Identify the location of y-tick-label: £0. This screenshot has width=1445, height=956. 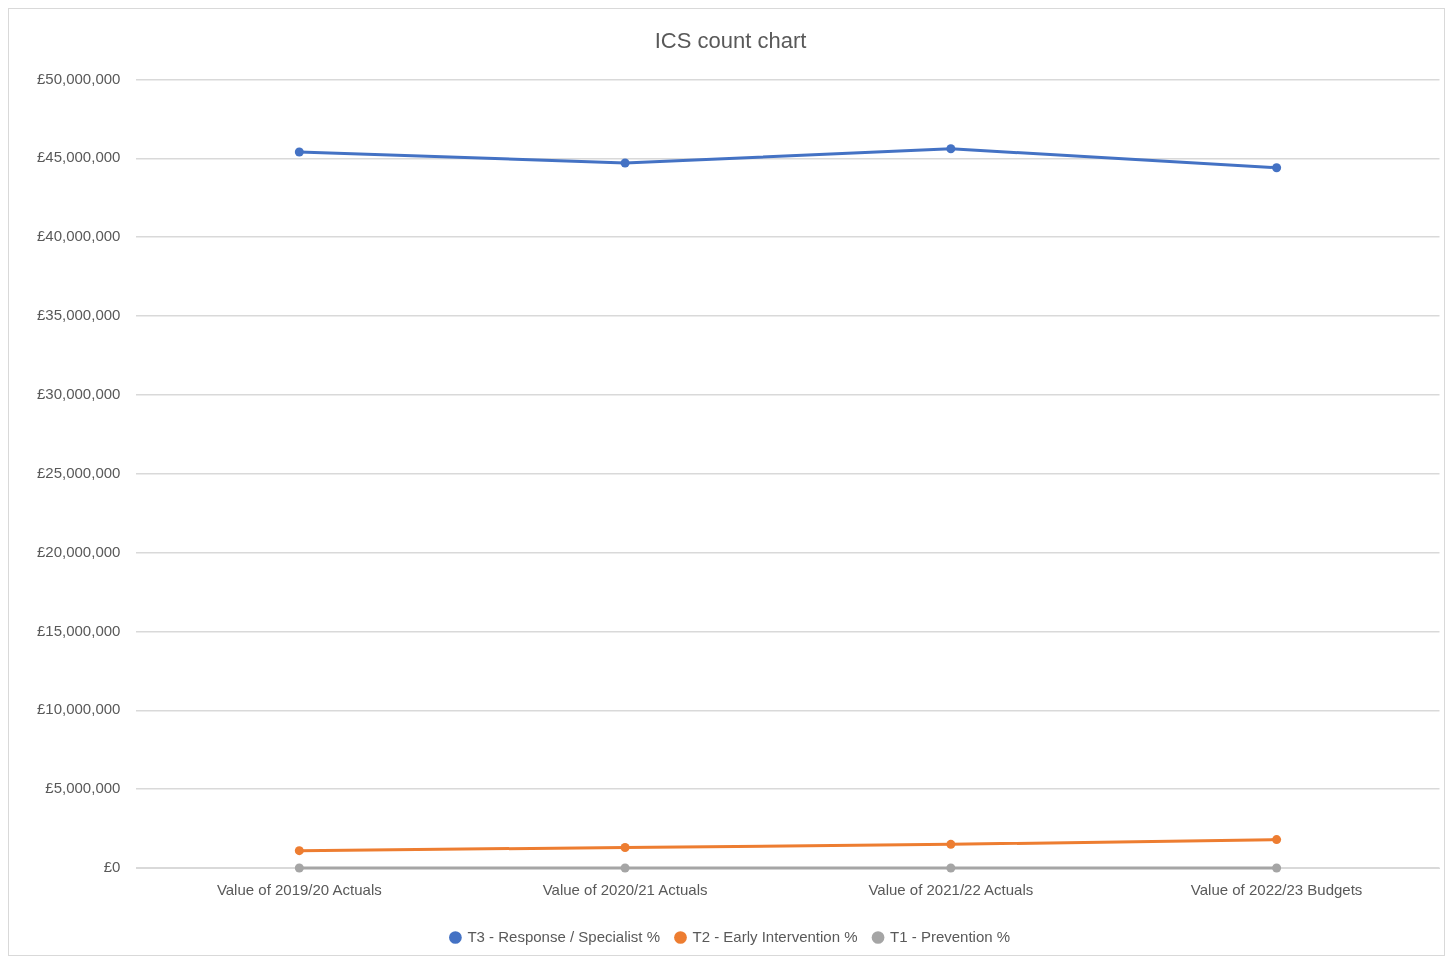
(112, 867).